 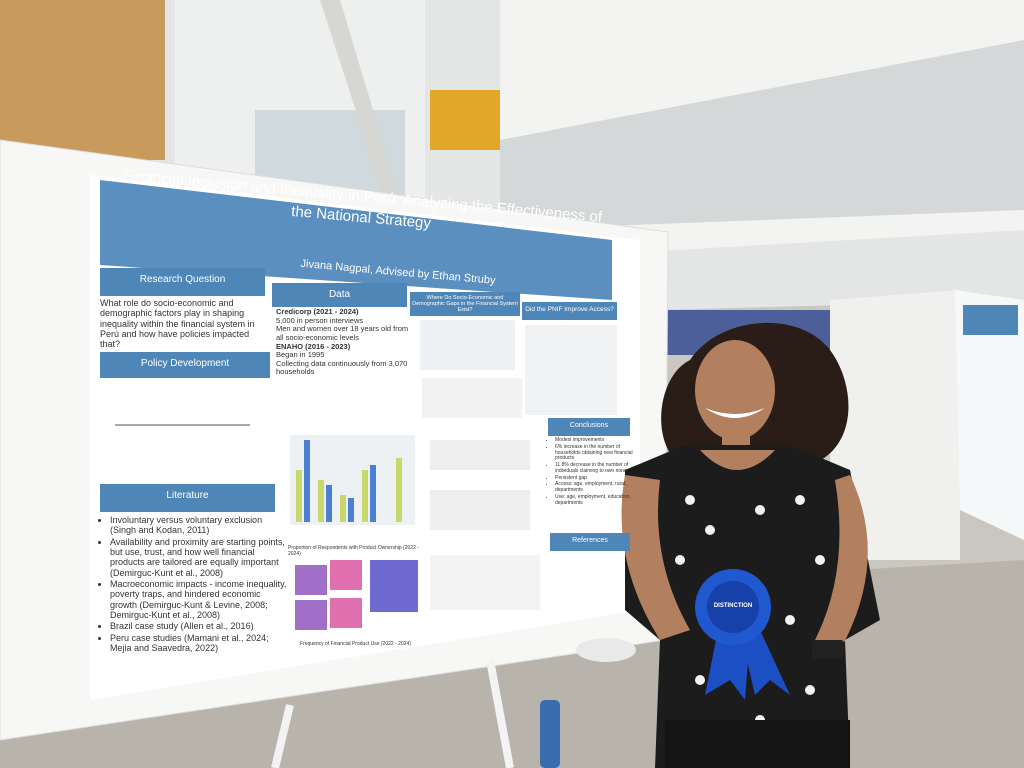 What do you see at coordinates (317, 311) in the screenshot?
I see `source-name: Credicorp (2021 - 2024)` at bounding box center [317, 311].